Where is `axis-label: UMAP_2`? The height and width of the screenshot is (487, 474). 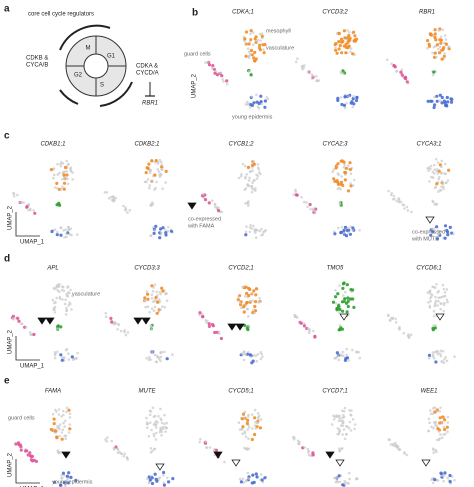
axis-label: UMAP_2 is located at coordinates (195, 85).